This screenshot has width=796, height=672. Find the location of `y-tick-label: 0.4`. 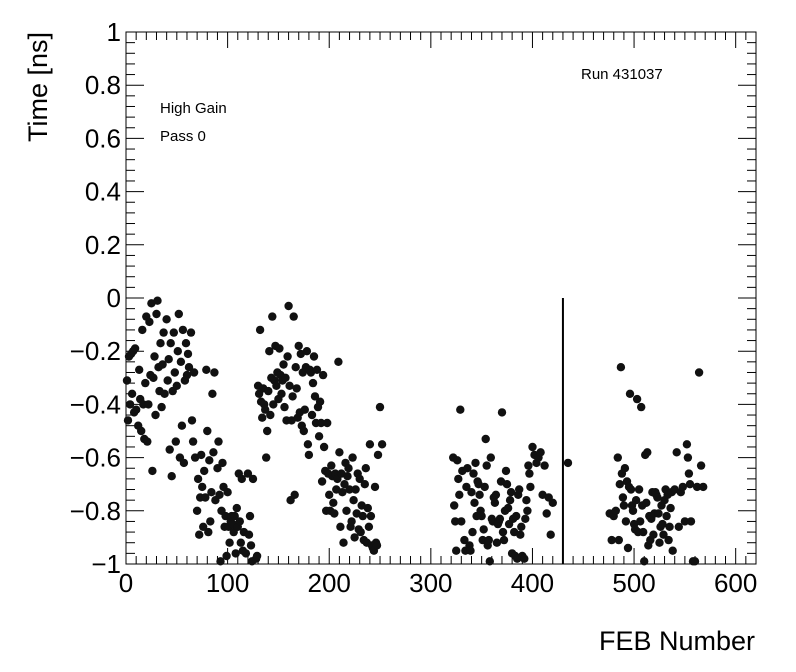

y-tick-label: 0.4 is located at coordinates (103, 192).